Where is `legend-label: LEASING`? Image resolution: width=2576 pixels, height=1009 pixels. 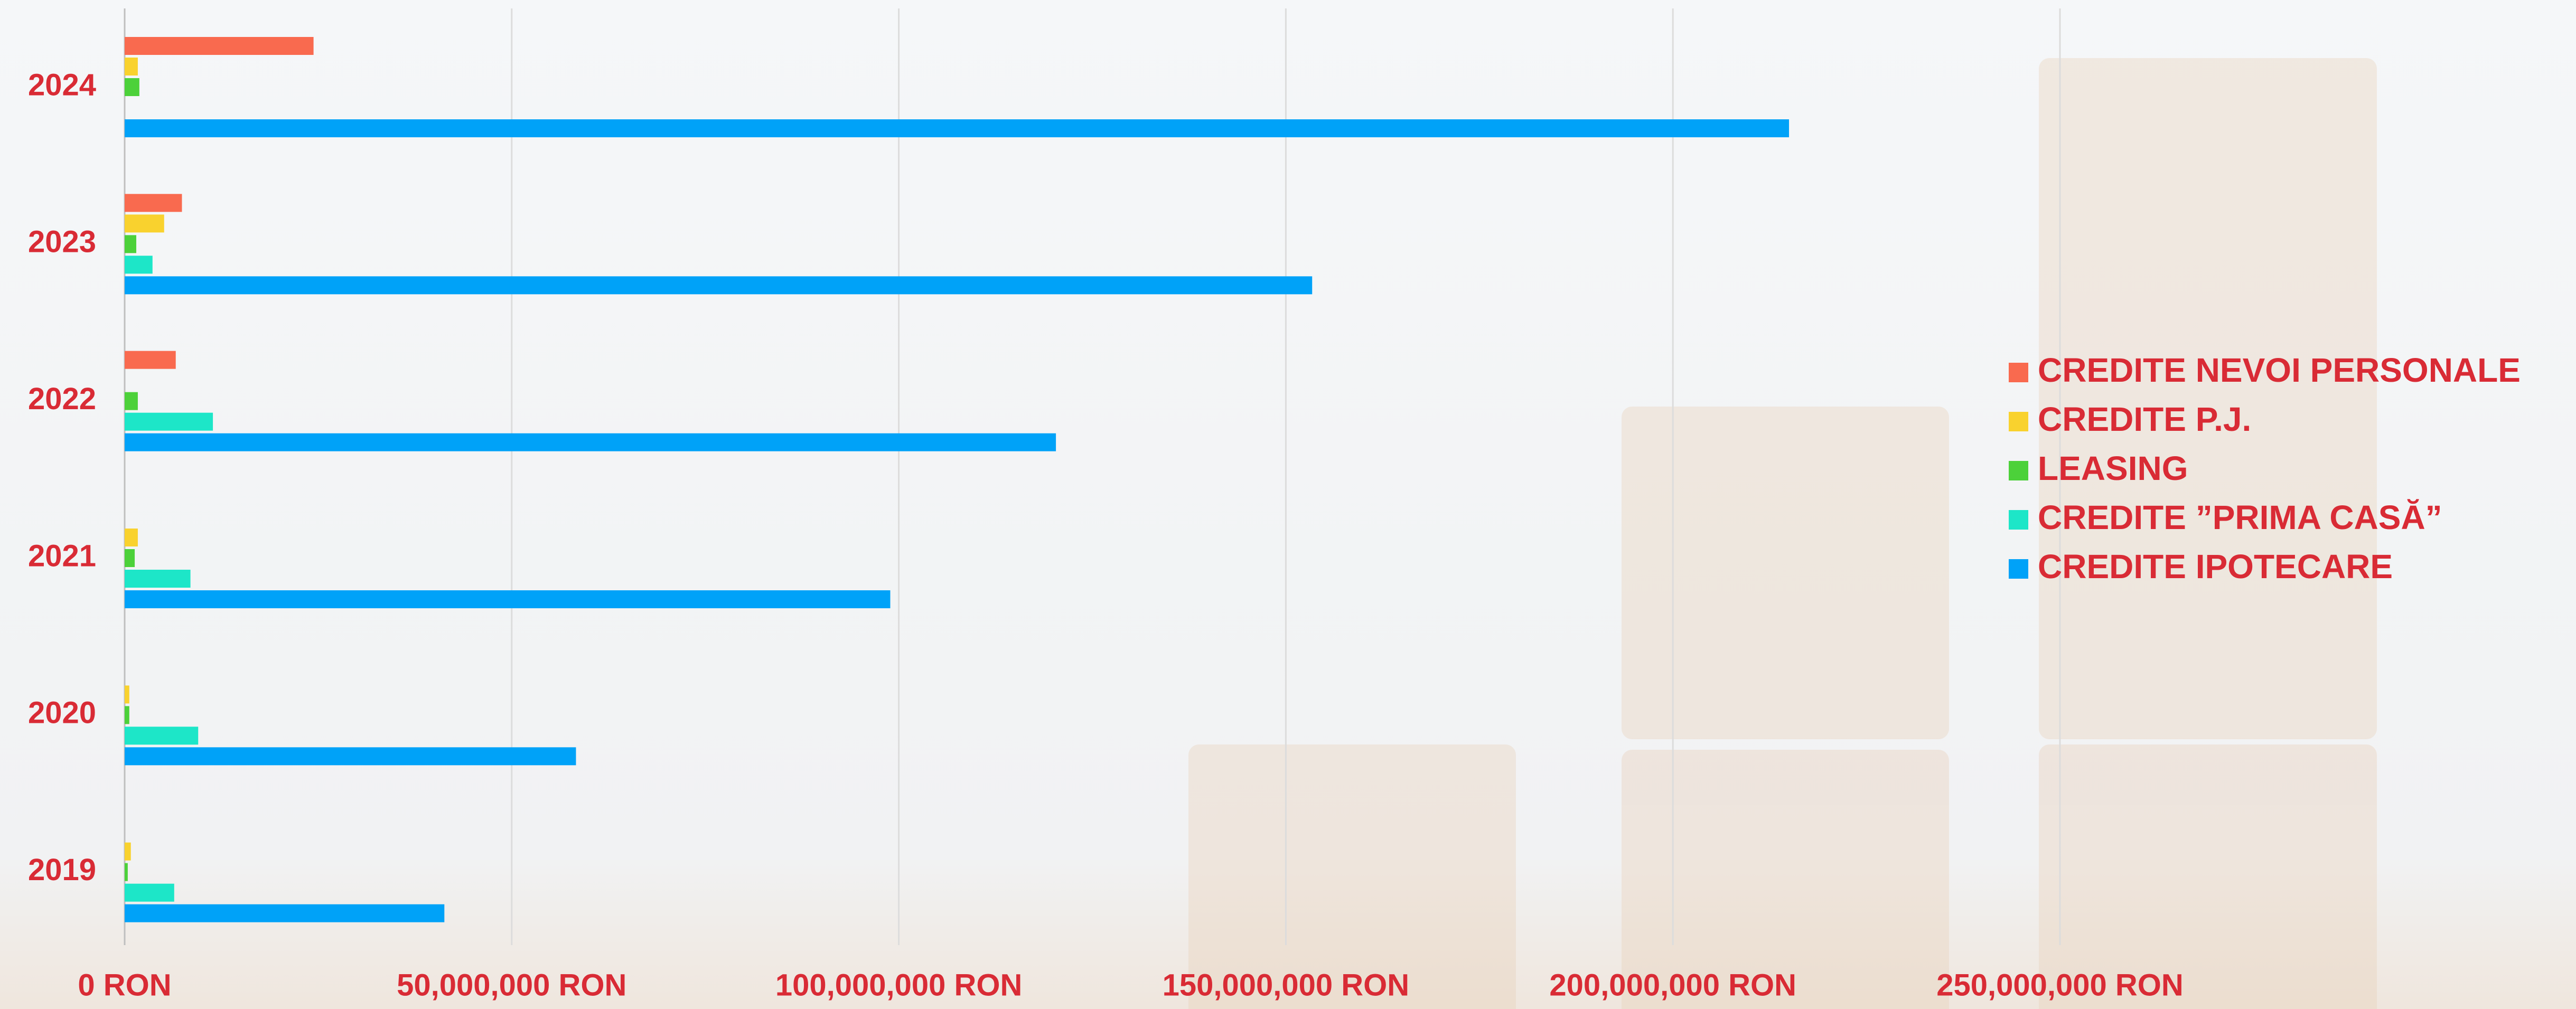 legend-label: LEASING is located at coordinates (2113, 468).